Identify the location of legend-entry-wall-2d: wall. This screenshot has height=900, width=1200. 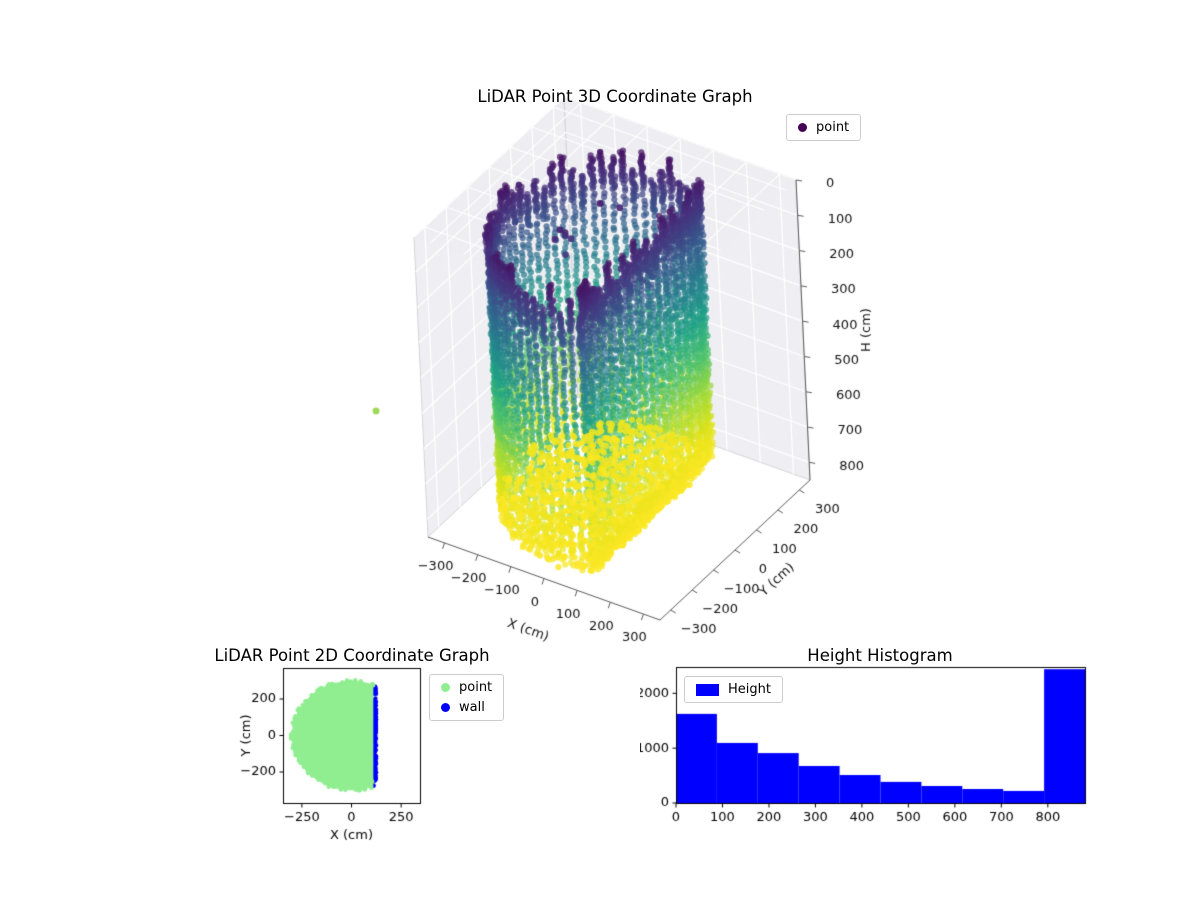
(466, 707).